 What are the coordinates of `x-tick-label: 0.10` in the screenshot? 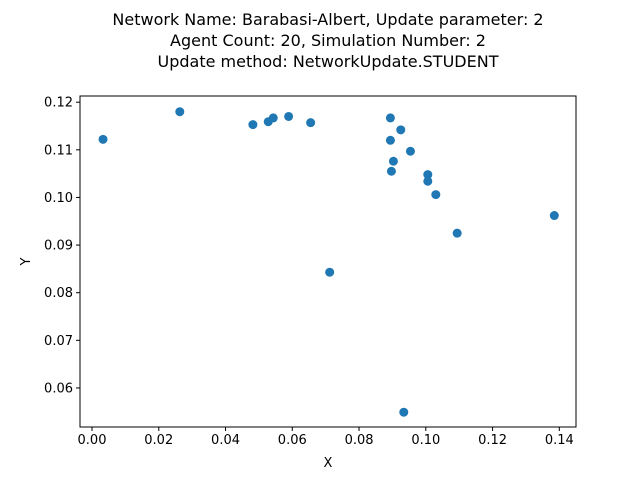 It's located at (425, 440).